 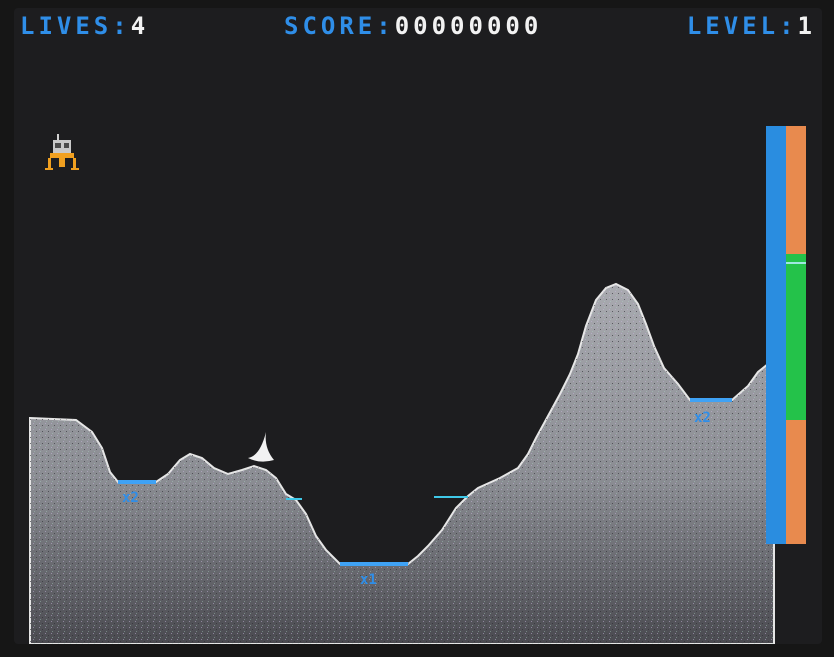 I want to click on level-label: LEVEL:, so click(x=742, y=26).